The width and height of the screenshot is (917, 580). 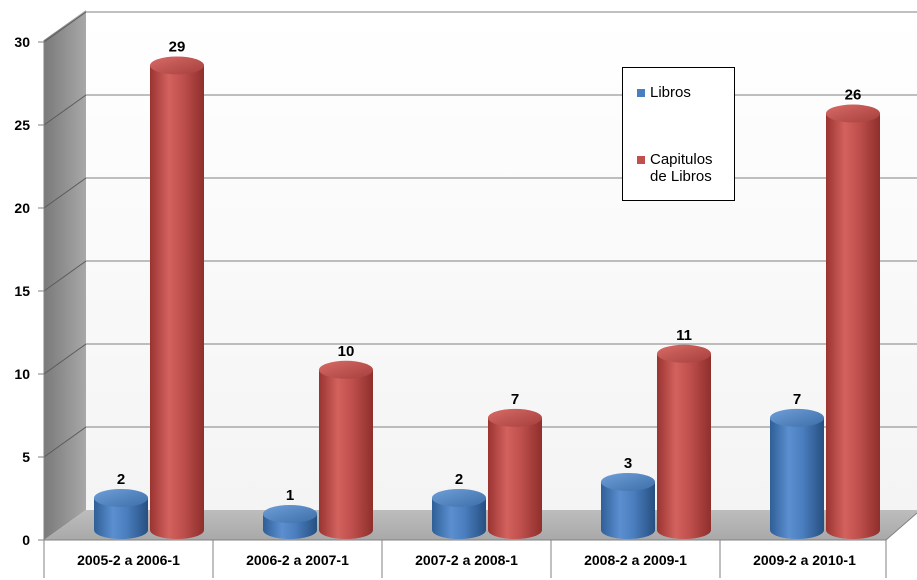 What do you see at coordinates (297, 560) in the screenshot?
I see `x-tick-label: 2006-2 a 2007-1` at bounding box center [297, 560].